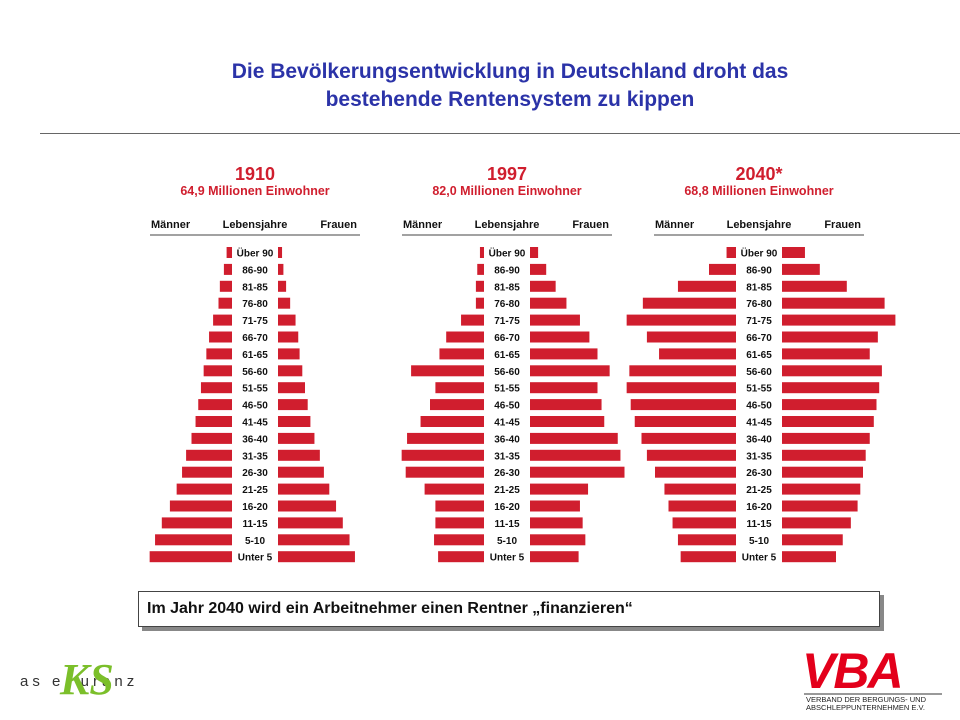  What do you see at coordinates (254, 191) in the screenshot?
I see `pyramid-subtitle: 64,9 Millionen Einwohner` at bounding box center [254, 191].